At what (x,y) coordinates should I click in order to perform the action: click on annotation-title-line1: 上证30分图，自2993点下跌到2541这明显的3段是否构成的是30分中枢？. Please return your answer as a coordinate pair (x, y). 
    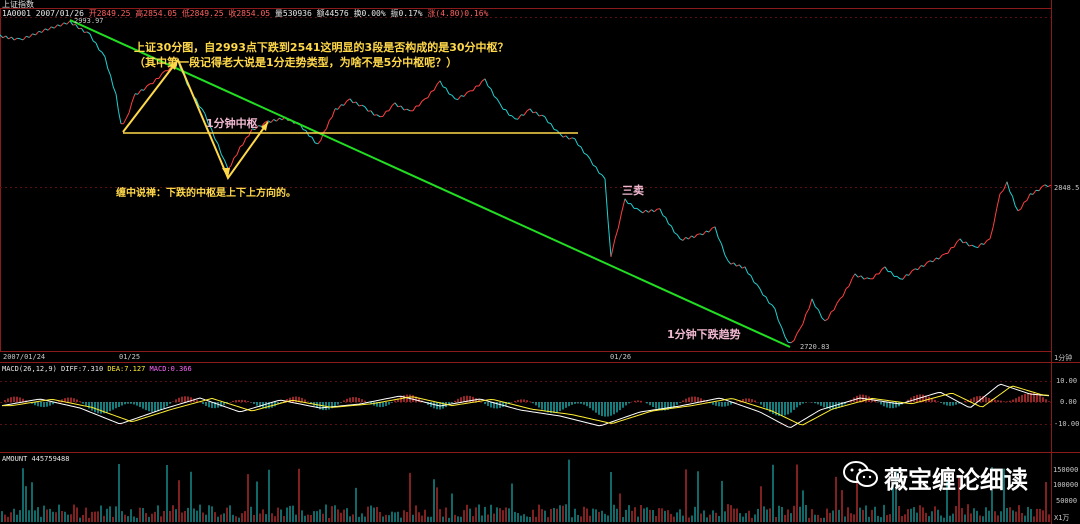
    Looking at the image, I should click on (321, 47).